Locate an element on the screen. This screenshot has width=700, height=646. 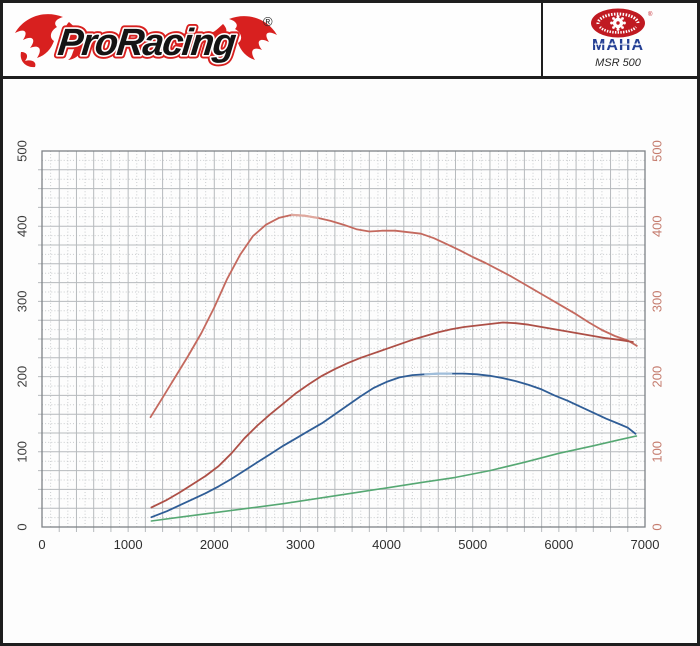
x-tick-label: 4000 is located at coordinates (386, 544).